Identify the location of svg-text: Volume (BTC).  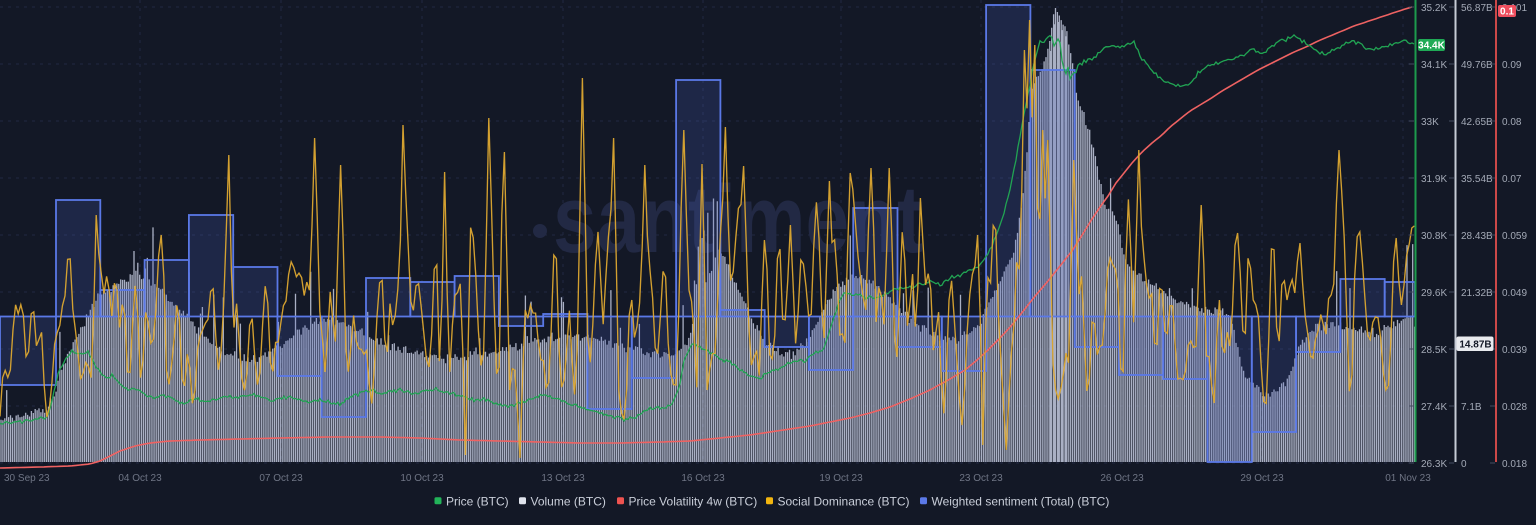
(568, 501).